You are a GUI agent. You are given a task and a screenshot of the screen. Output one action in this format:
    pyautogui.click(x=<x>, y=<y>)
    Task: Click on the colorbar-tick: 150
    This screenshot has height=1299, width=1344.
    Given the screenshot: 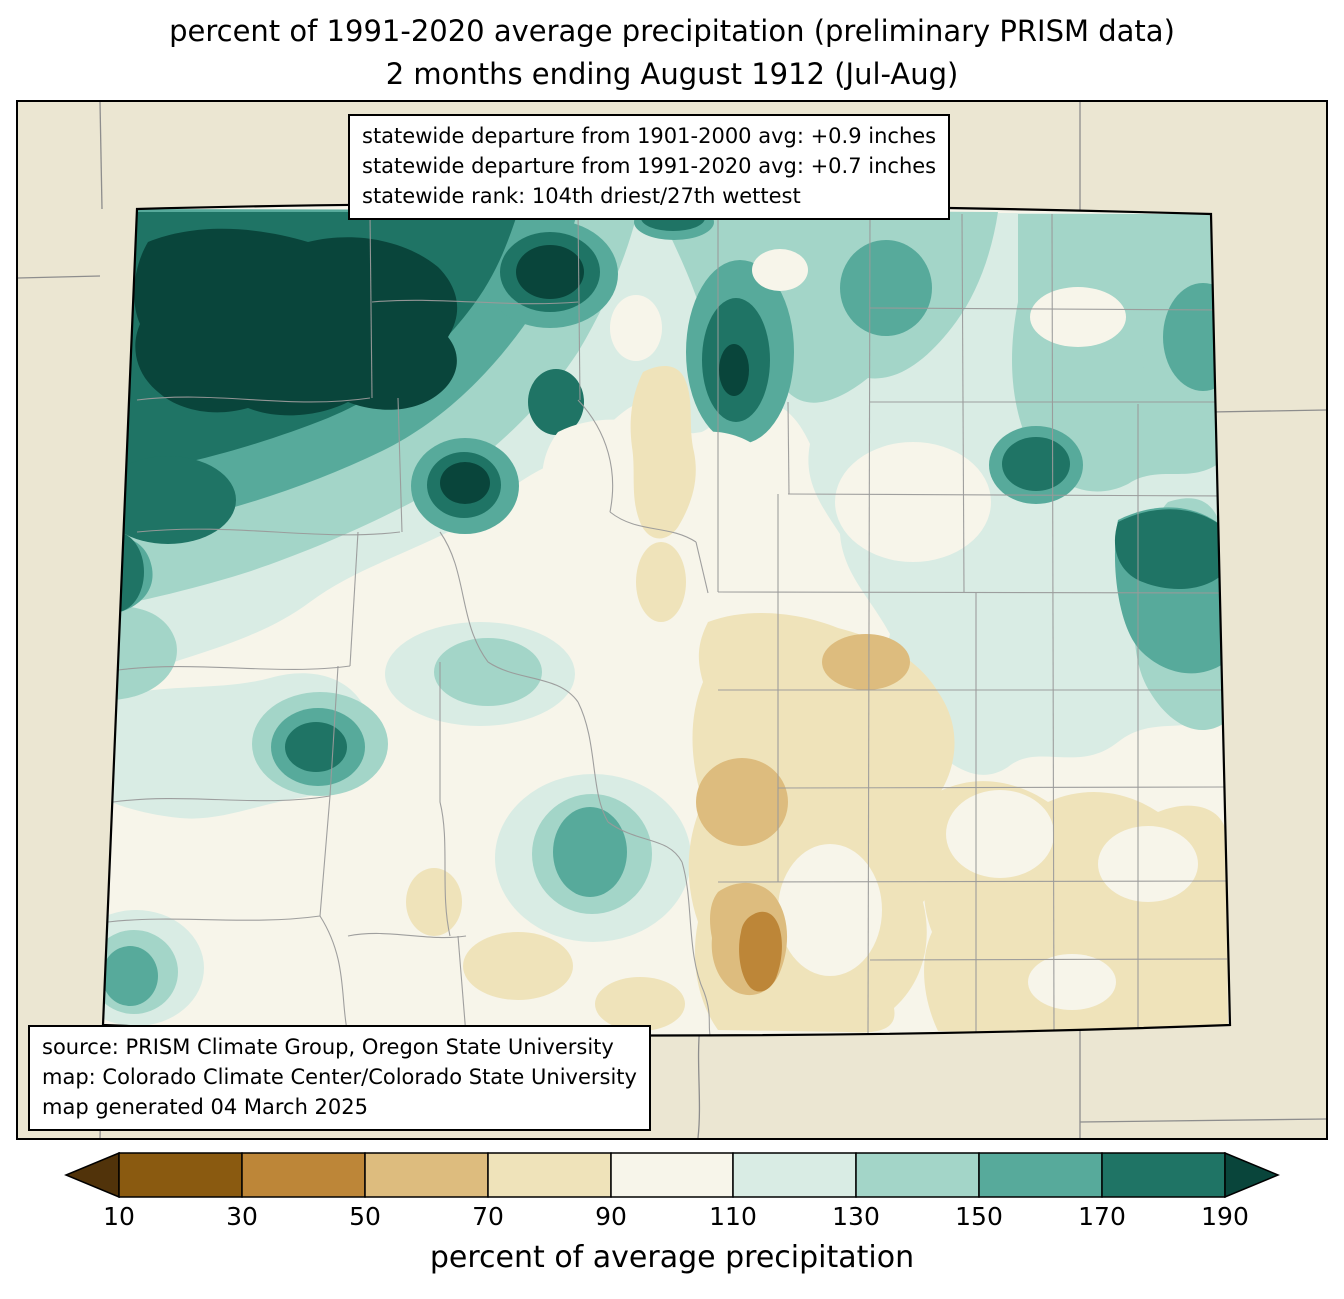 What is the action you would take?
    pyautogui.click(x=979, y=1216)
    